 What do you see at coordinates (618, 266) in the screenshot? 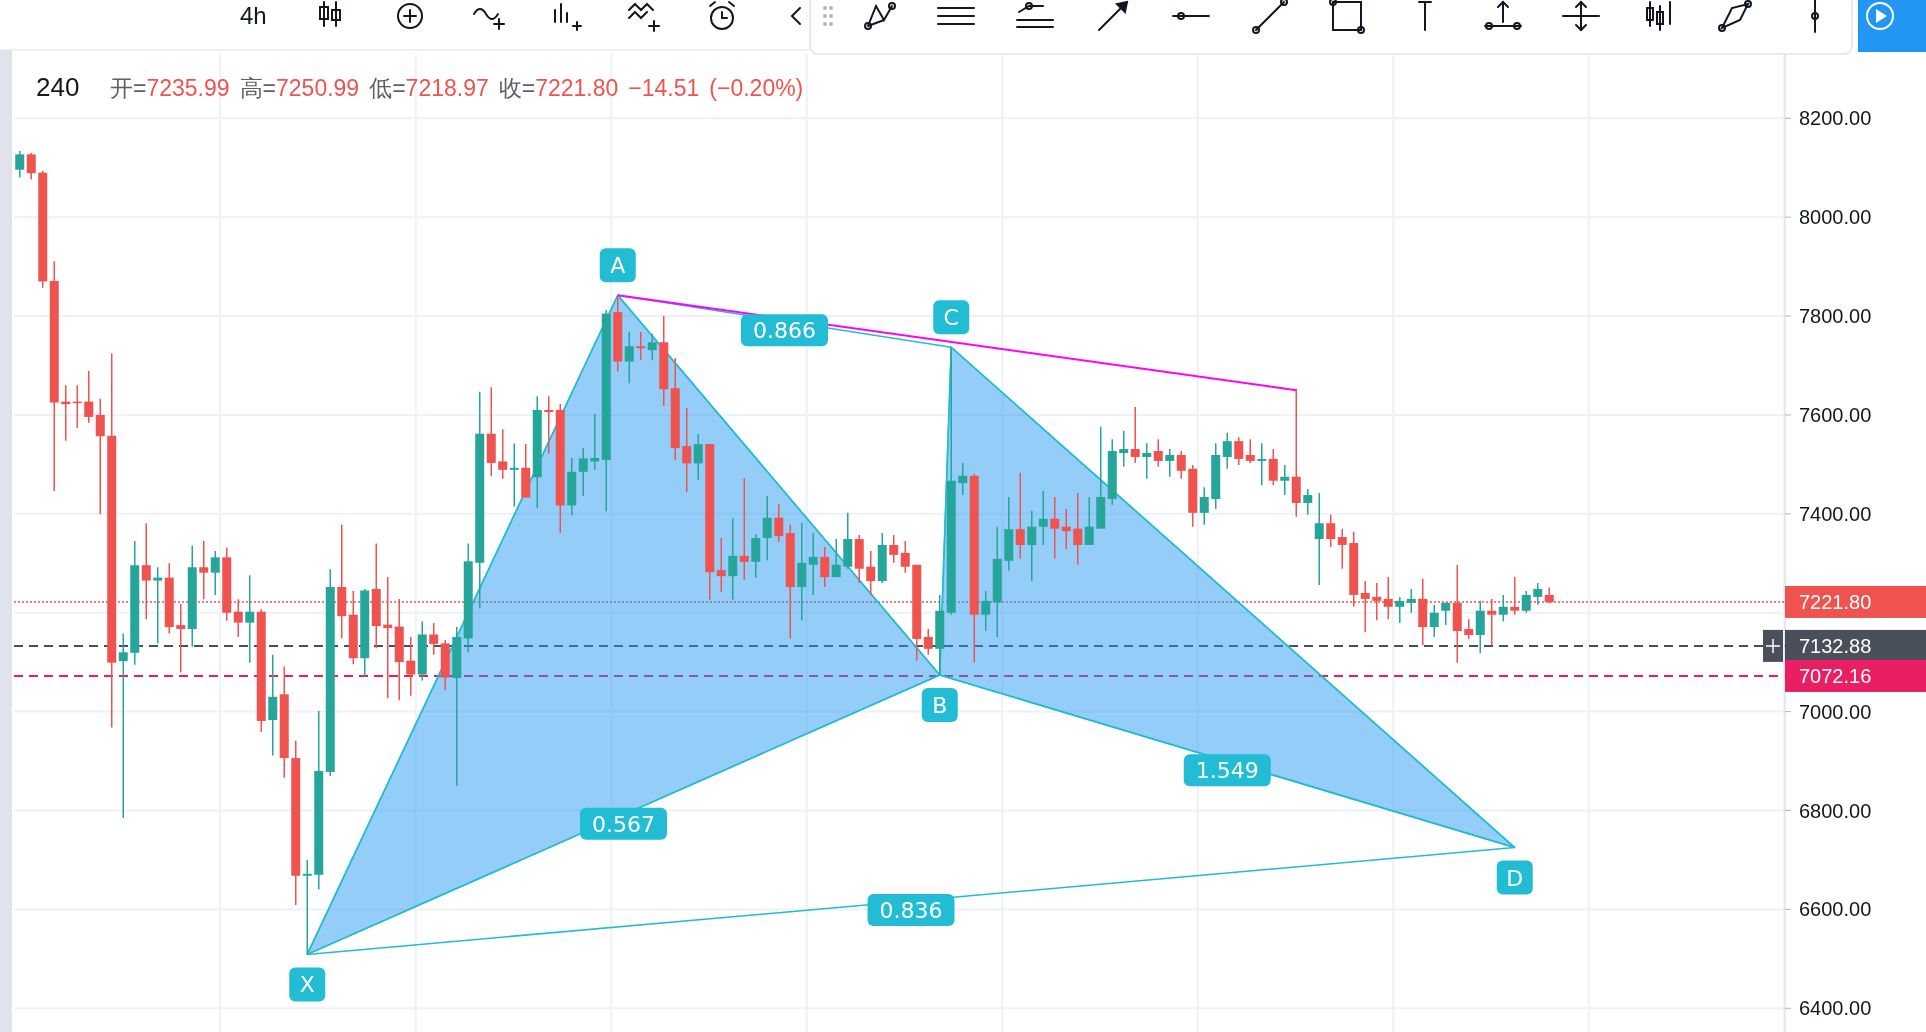
I see `annotation: A` at bounding box center [618, 266].